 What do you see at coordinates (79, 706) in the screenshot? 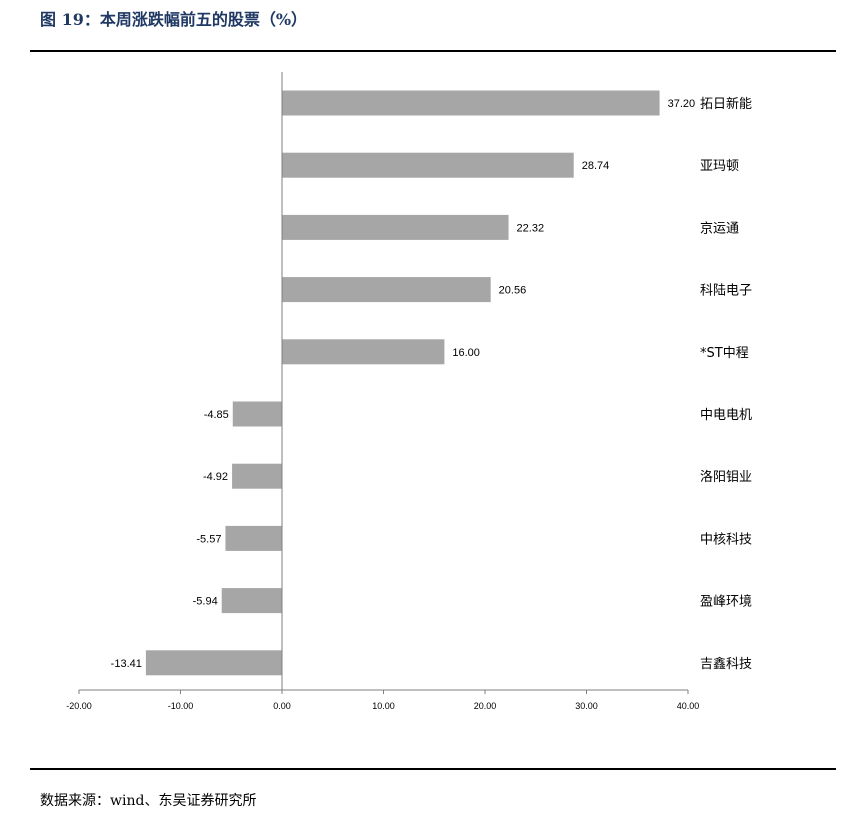
I see `x-tick-label-1: -20.00` at bounding box center [79, 706].